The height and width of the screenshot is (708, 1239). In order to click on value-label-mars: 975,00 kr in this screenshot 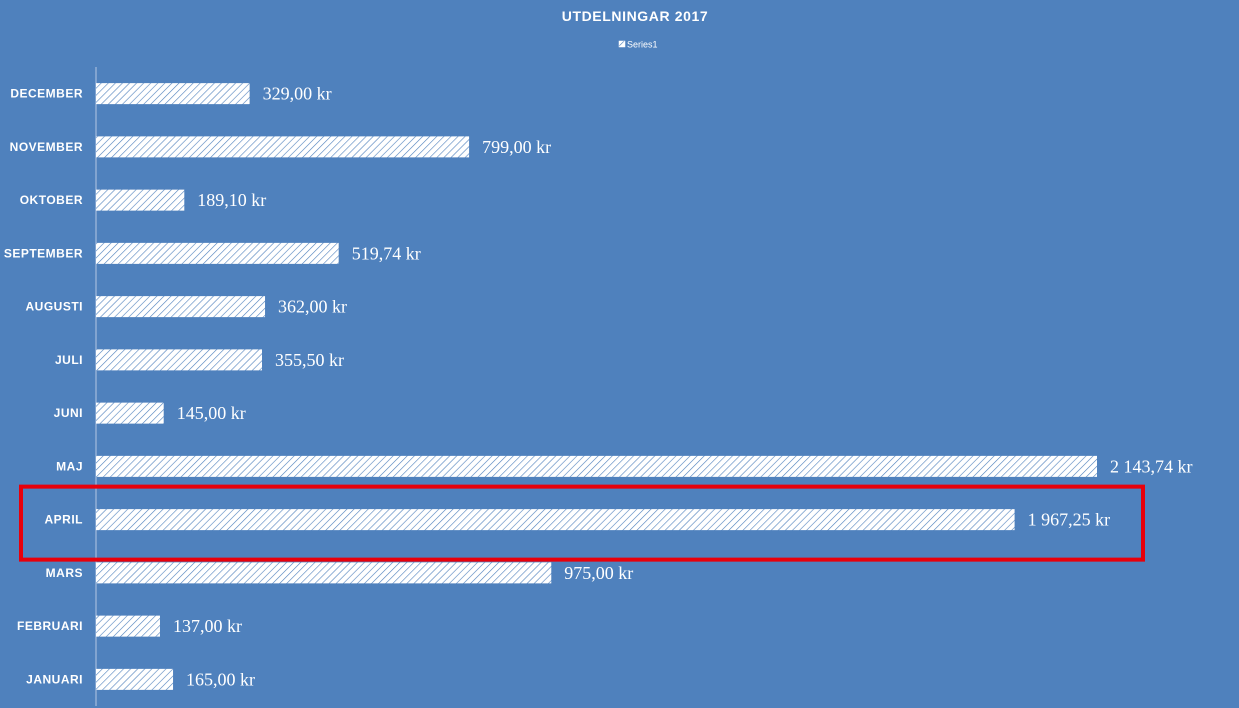, I will do `click(598, 573)`.